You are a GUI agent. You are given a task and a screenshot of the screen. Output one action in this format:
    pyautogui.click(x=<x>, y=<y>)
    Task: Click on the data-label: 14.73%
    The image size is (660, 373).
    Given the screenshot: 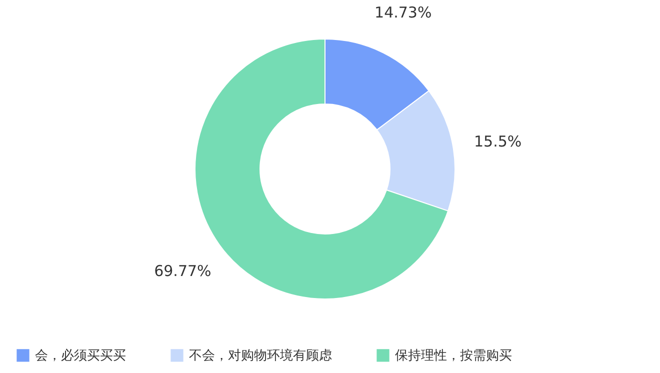 What is the action you would take?
    pyautogui.click(x=403, y=12)
    